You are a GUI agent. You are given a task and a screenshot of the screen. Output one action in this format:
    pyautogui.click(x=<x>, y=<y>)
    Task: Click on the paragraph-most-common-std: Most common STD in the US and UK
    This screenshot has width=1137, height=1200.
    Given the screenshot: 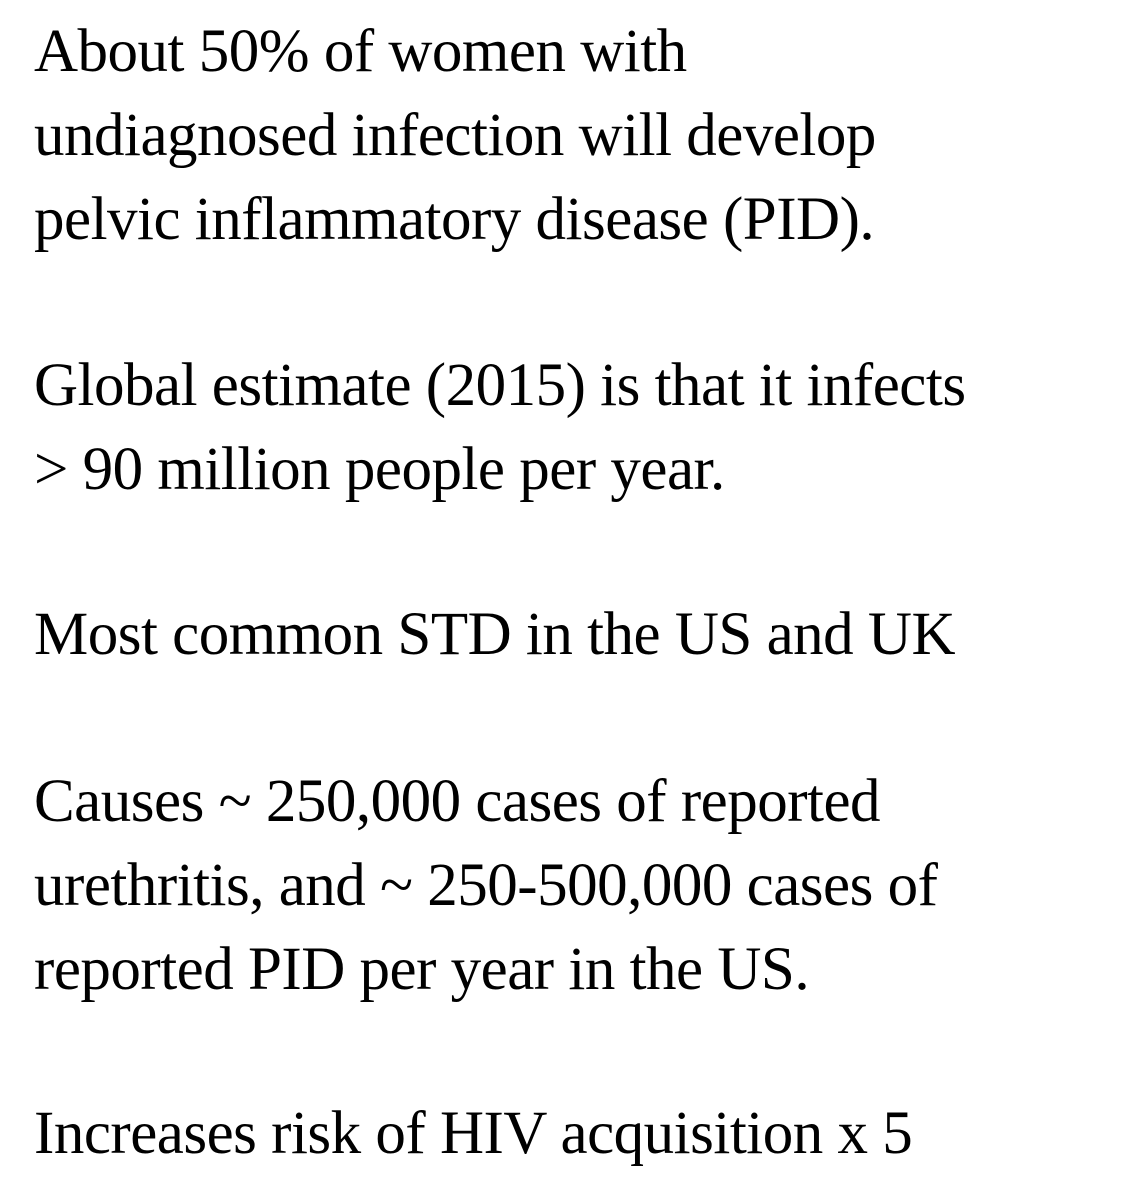 What is the action you would take?
    pyautogui.click(x=495, y=634)
    